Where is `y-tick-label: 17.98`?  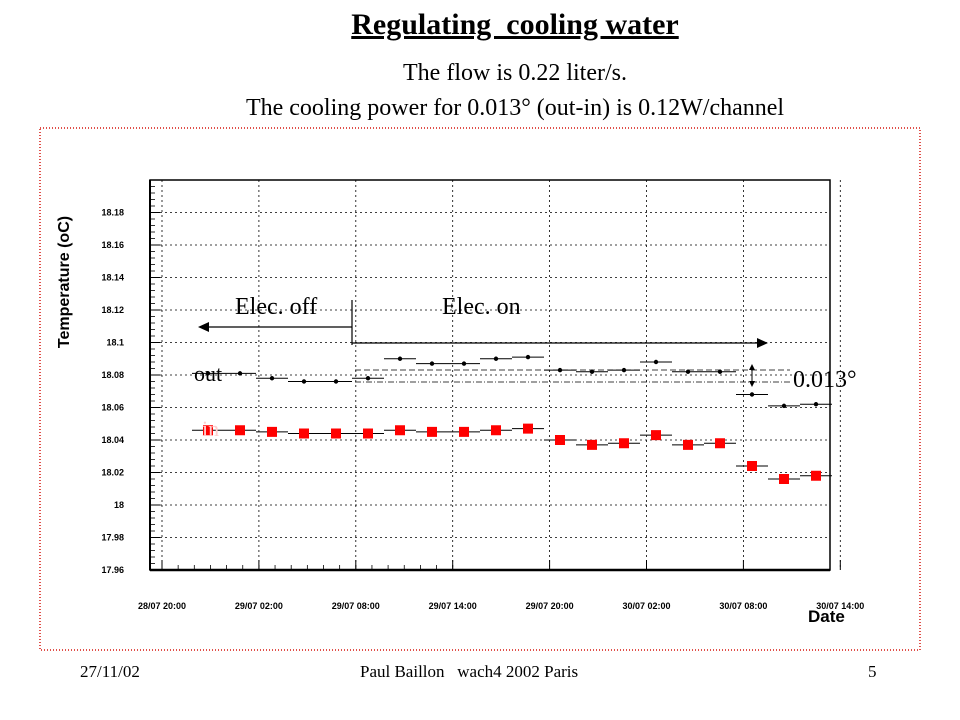 y-tick-label: 17.98 is located at coordinates (112, 538).